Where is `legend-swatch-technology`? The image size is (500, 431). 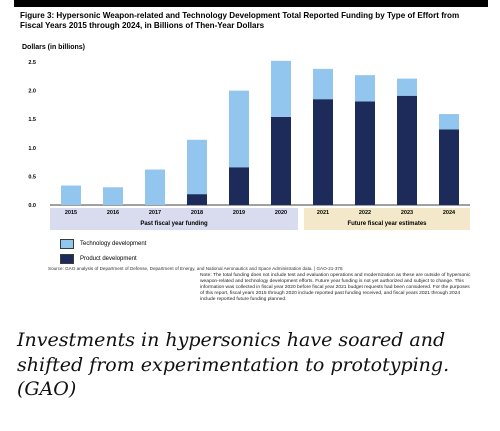 legend-swatch-technology is located at coordinates (67, 243).